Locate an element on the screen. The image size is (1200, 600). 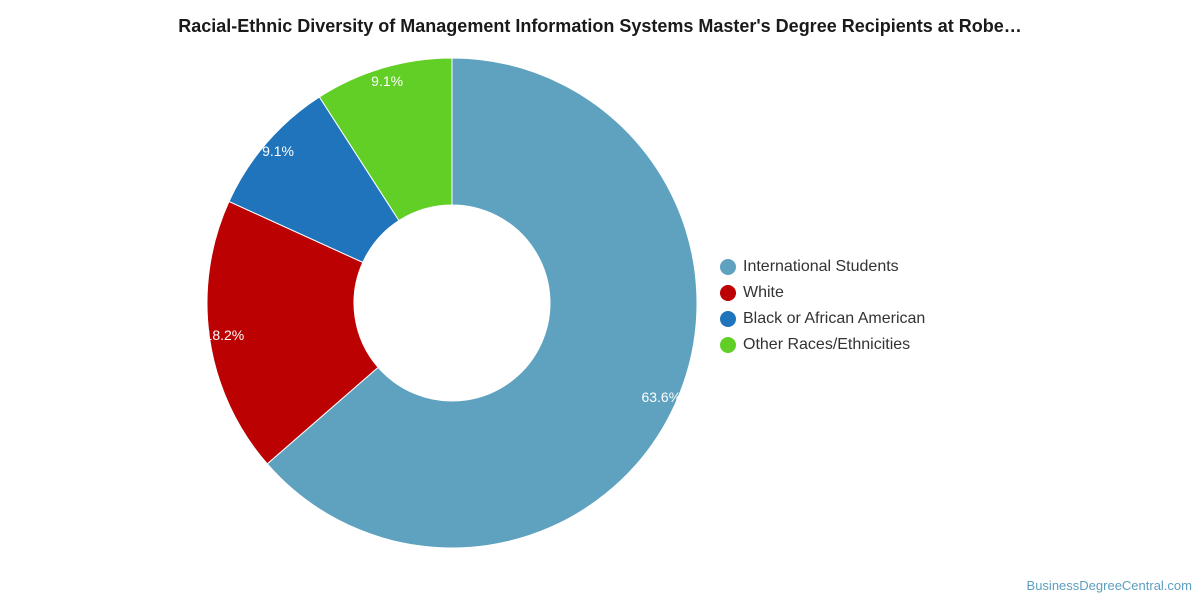
legend-label: International Students is located at coordinates (821, 266).